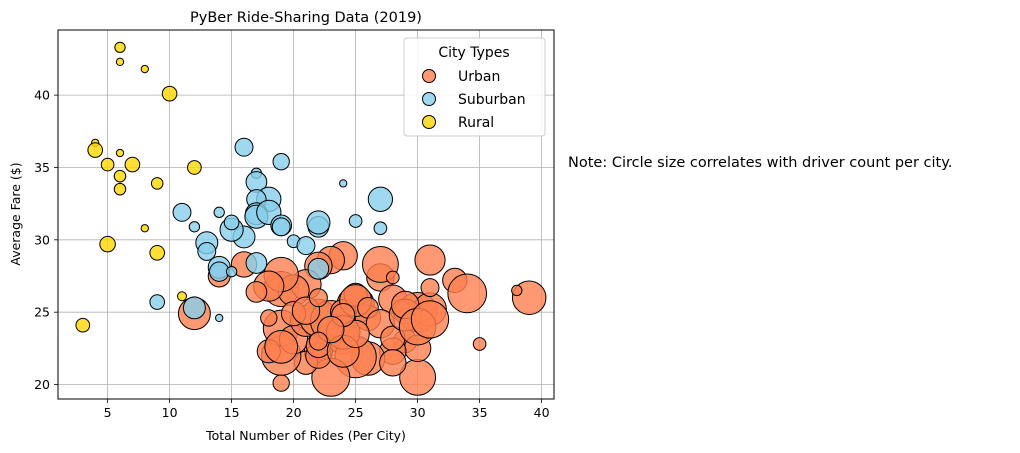 The image size is (1020, 453). I want to click on y-axis-ticks: 20 25 30 35 40, so click(46, 240).